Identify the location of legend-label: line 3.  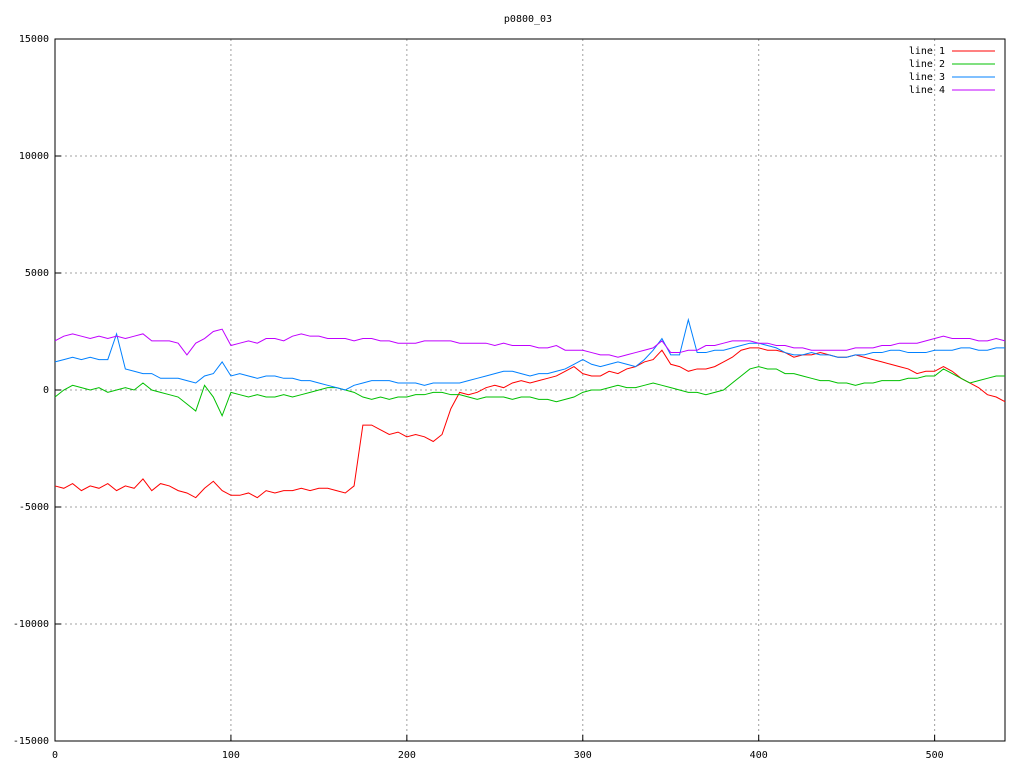
(927, 77).